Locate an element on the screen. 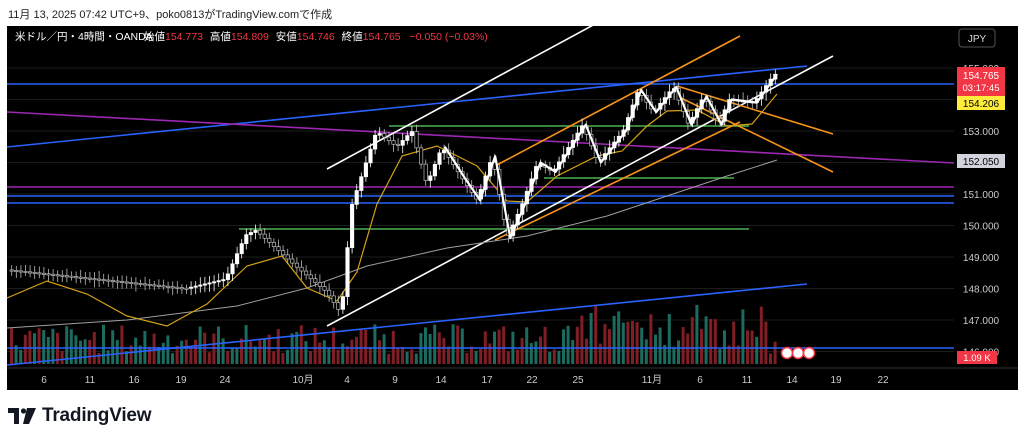 Image resolution: width=1024 pixels, height=441 pixels. blue-trend-line-upper is located at coordinates (407, 106).